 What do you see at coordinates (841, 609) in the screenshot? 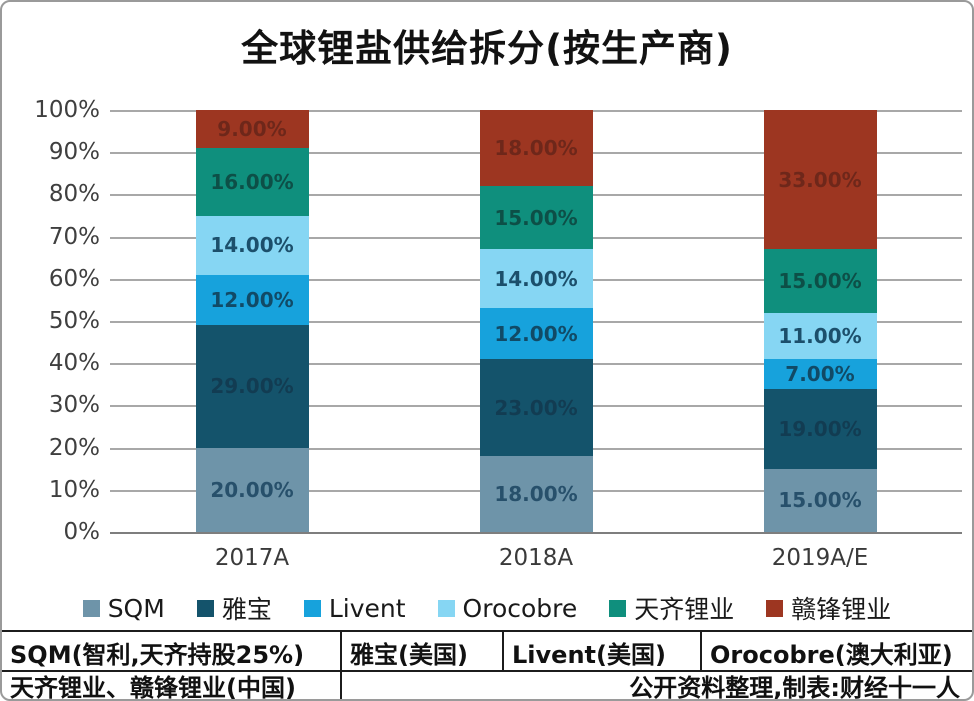
I see `legend-label: 赣锋锂业` at bounding box center [841, 609].